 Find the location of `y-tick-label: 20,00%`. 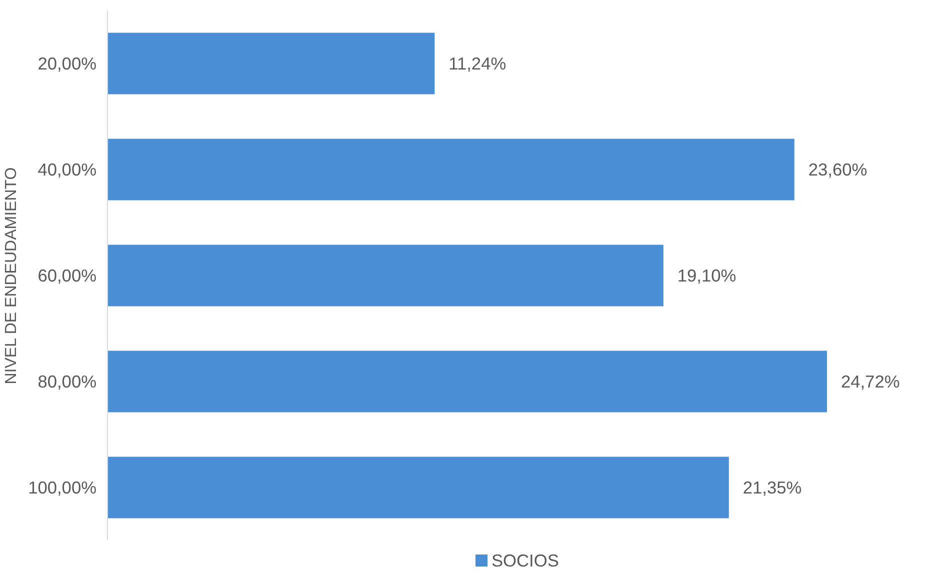

y-tick-label: 20,00% is located at coordinates (67, 64).